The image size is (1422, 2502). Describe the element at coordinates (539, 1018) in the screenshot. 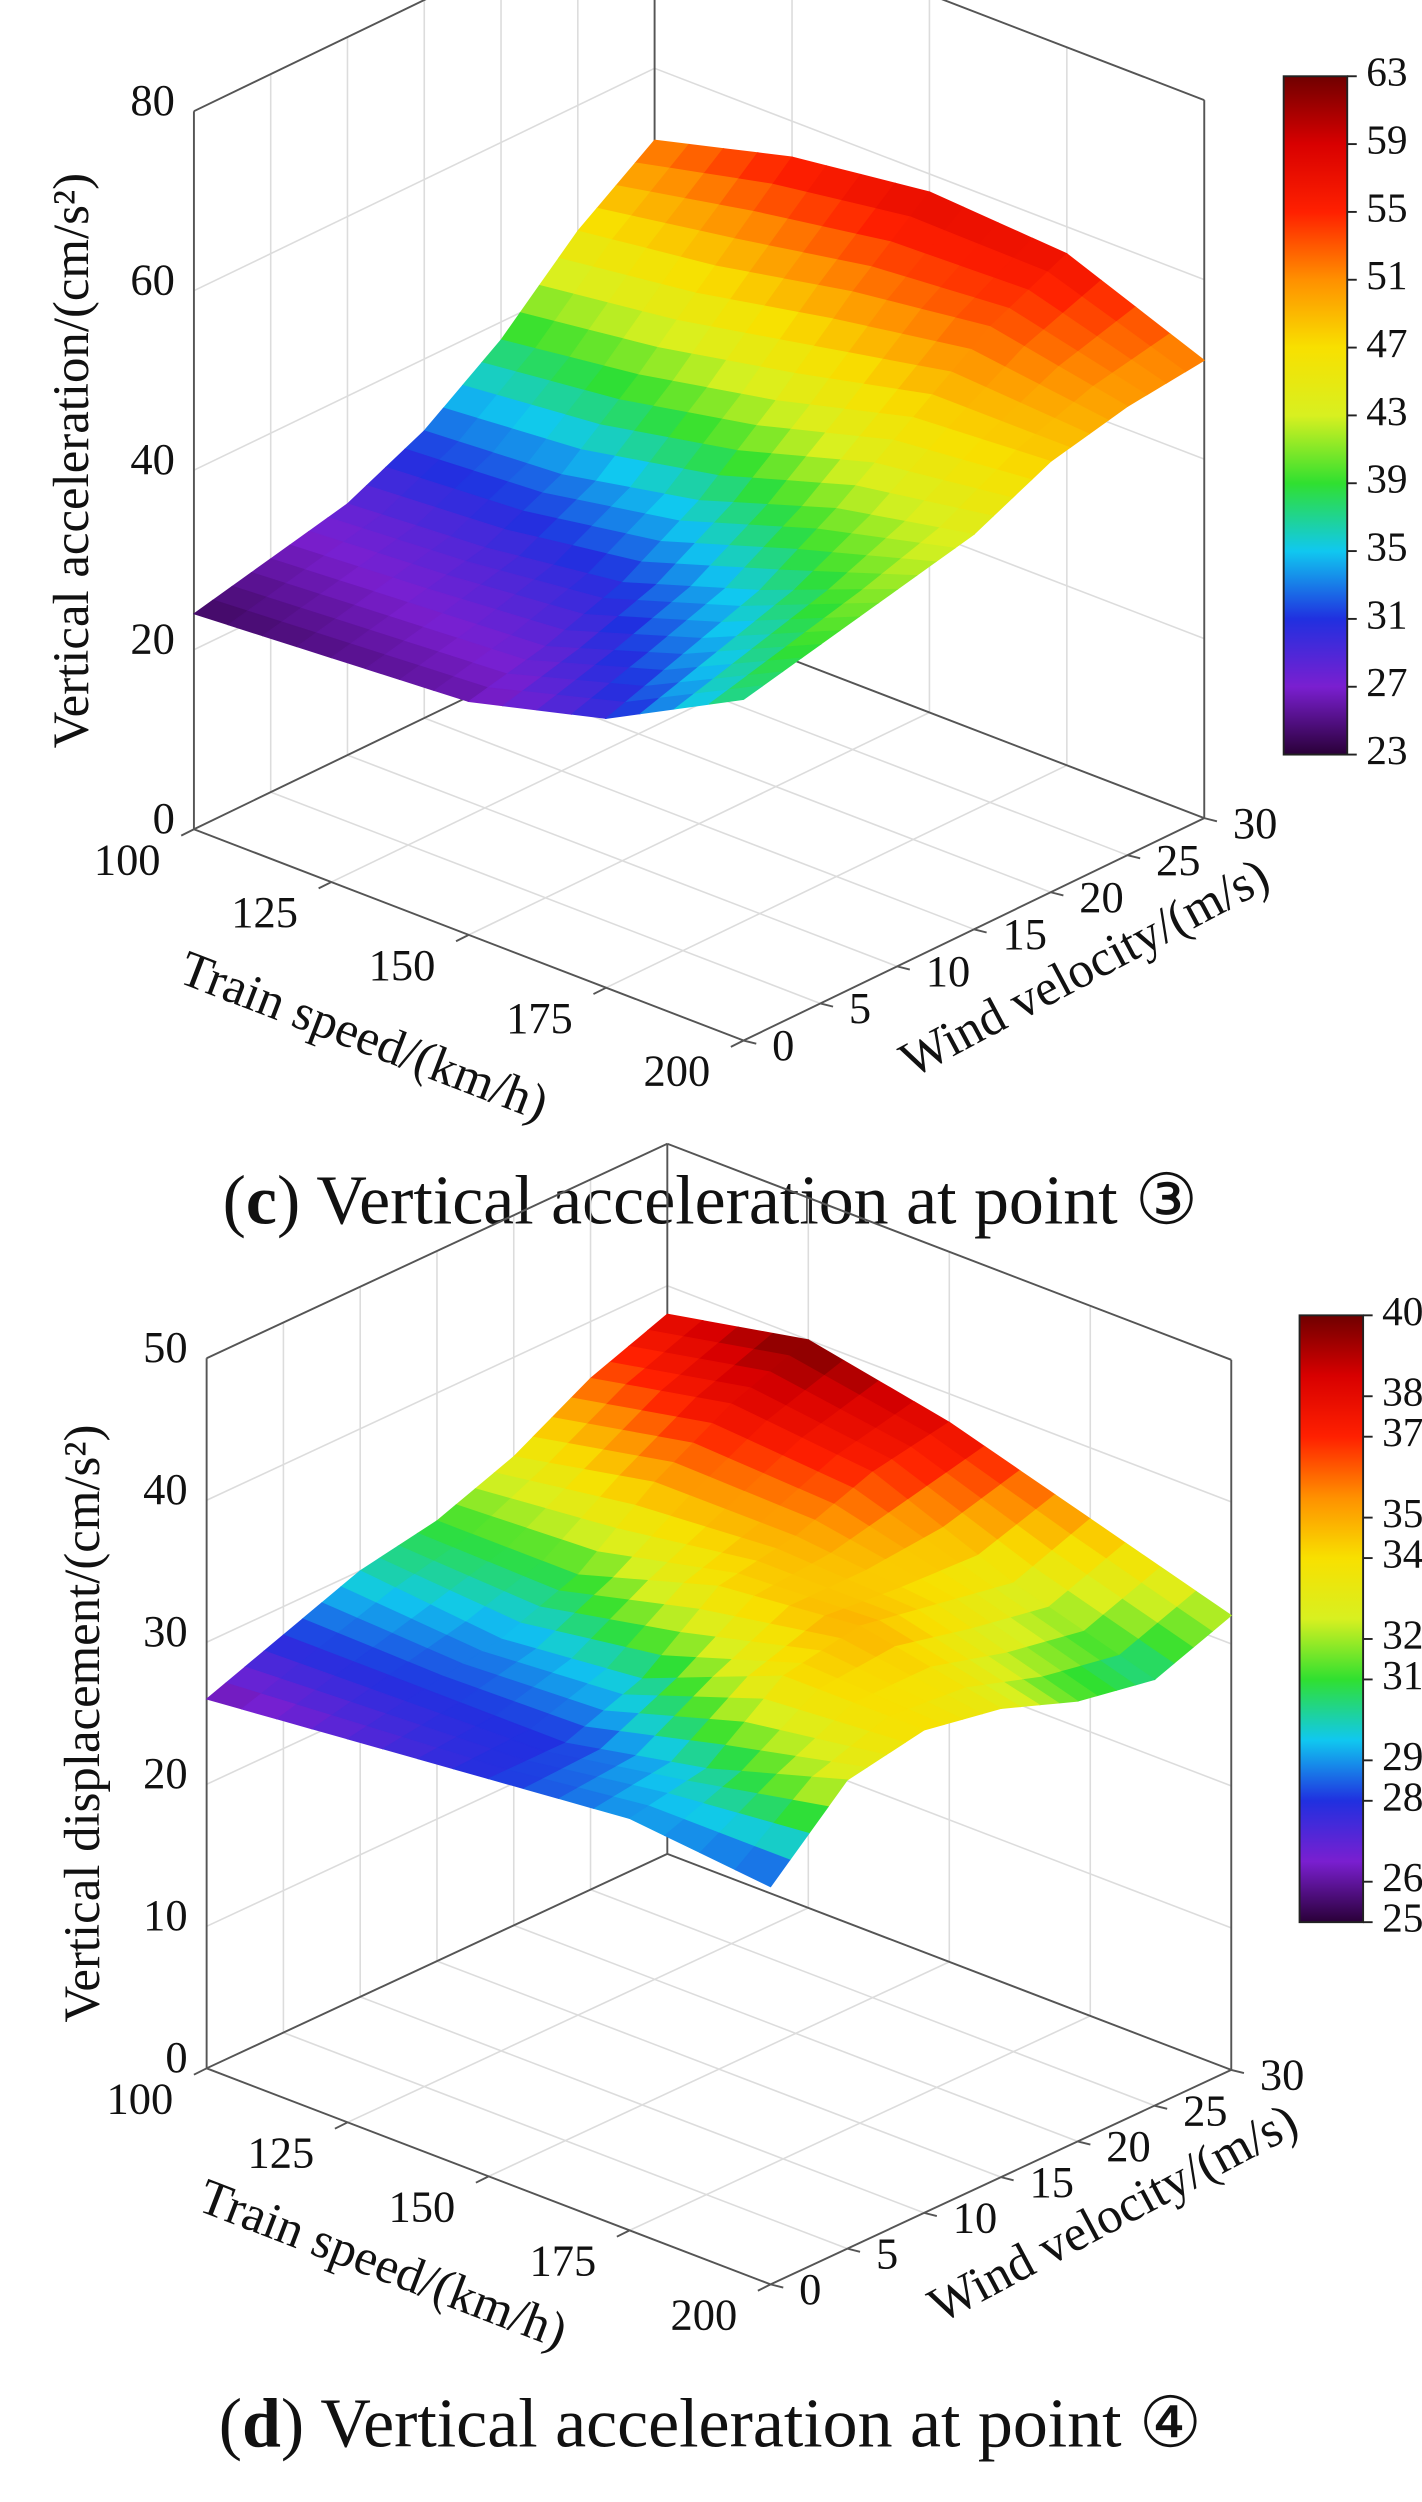

I see `x-tick-label: 175` at that location.